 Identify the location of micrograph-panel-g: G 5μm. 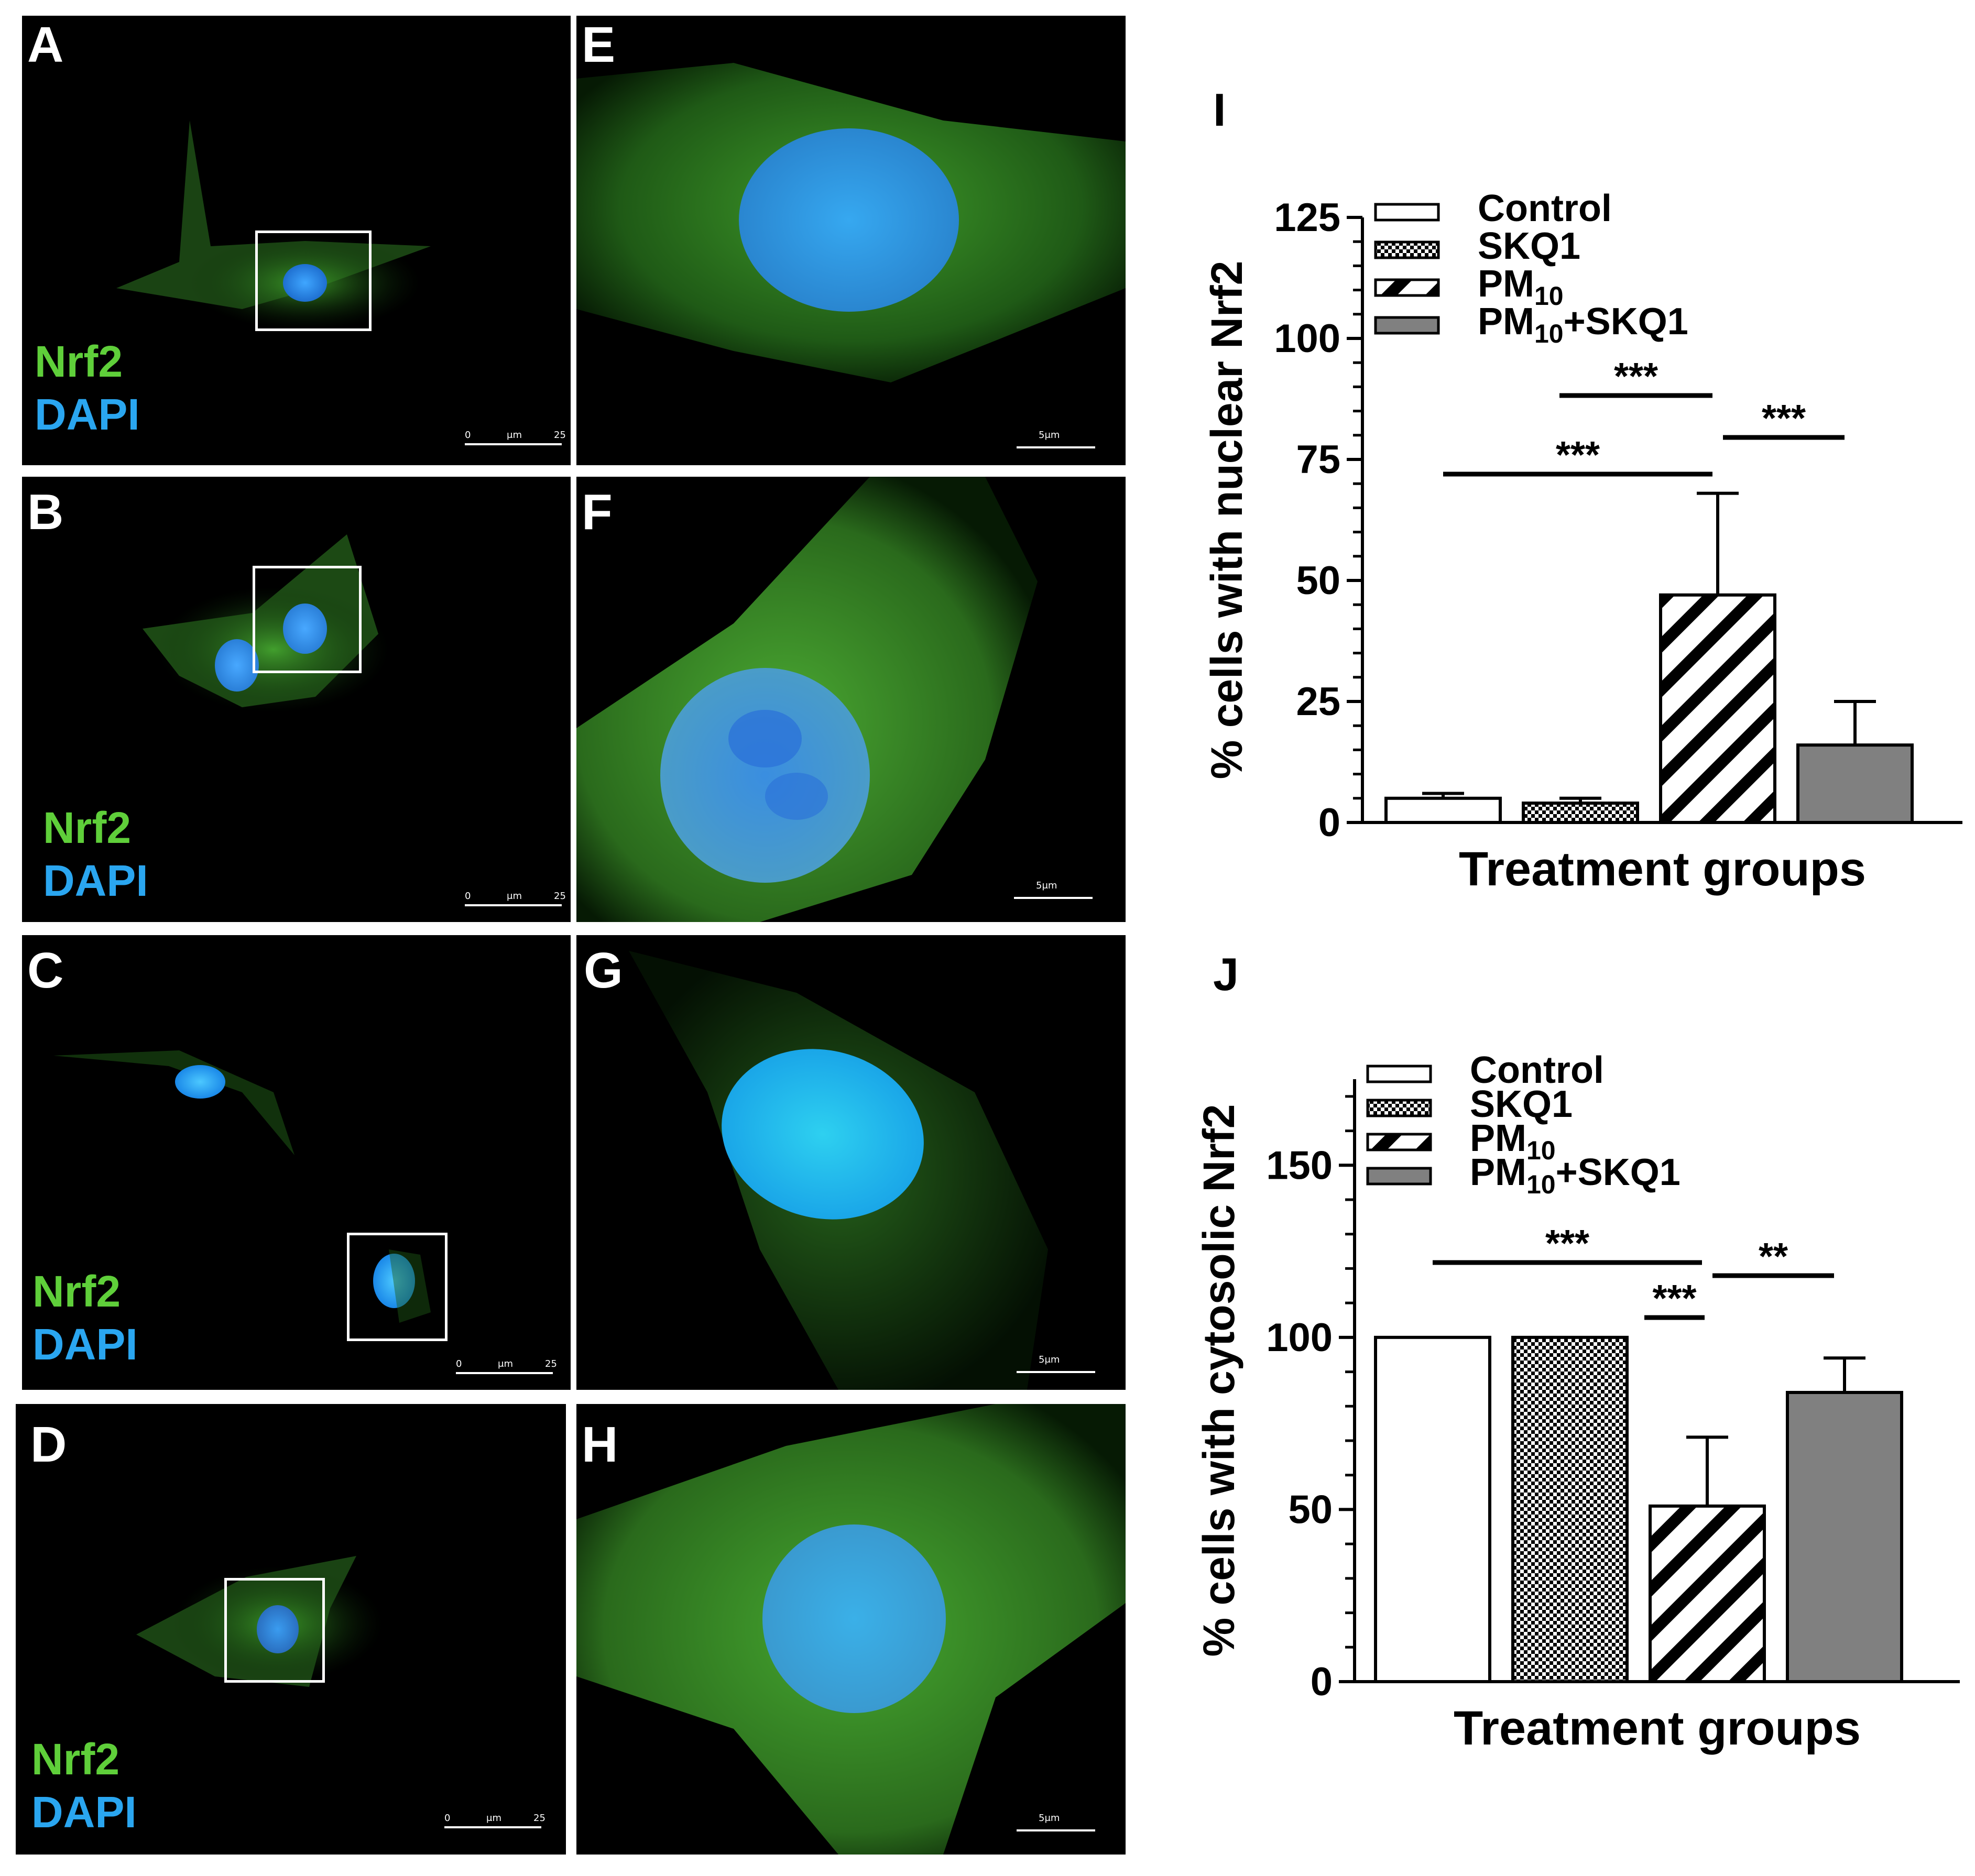
(851, 1163).